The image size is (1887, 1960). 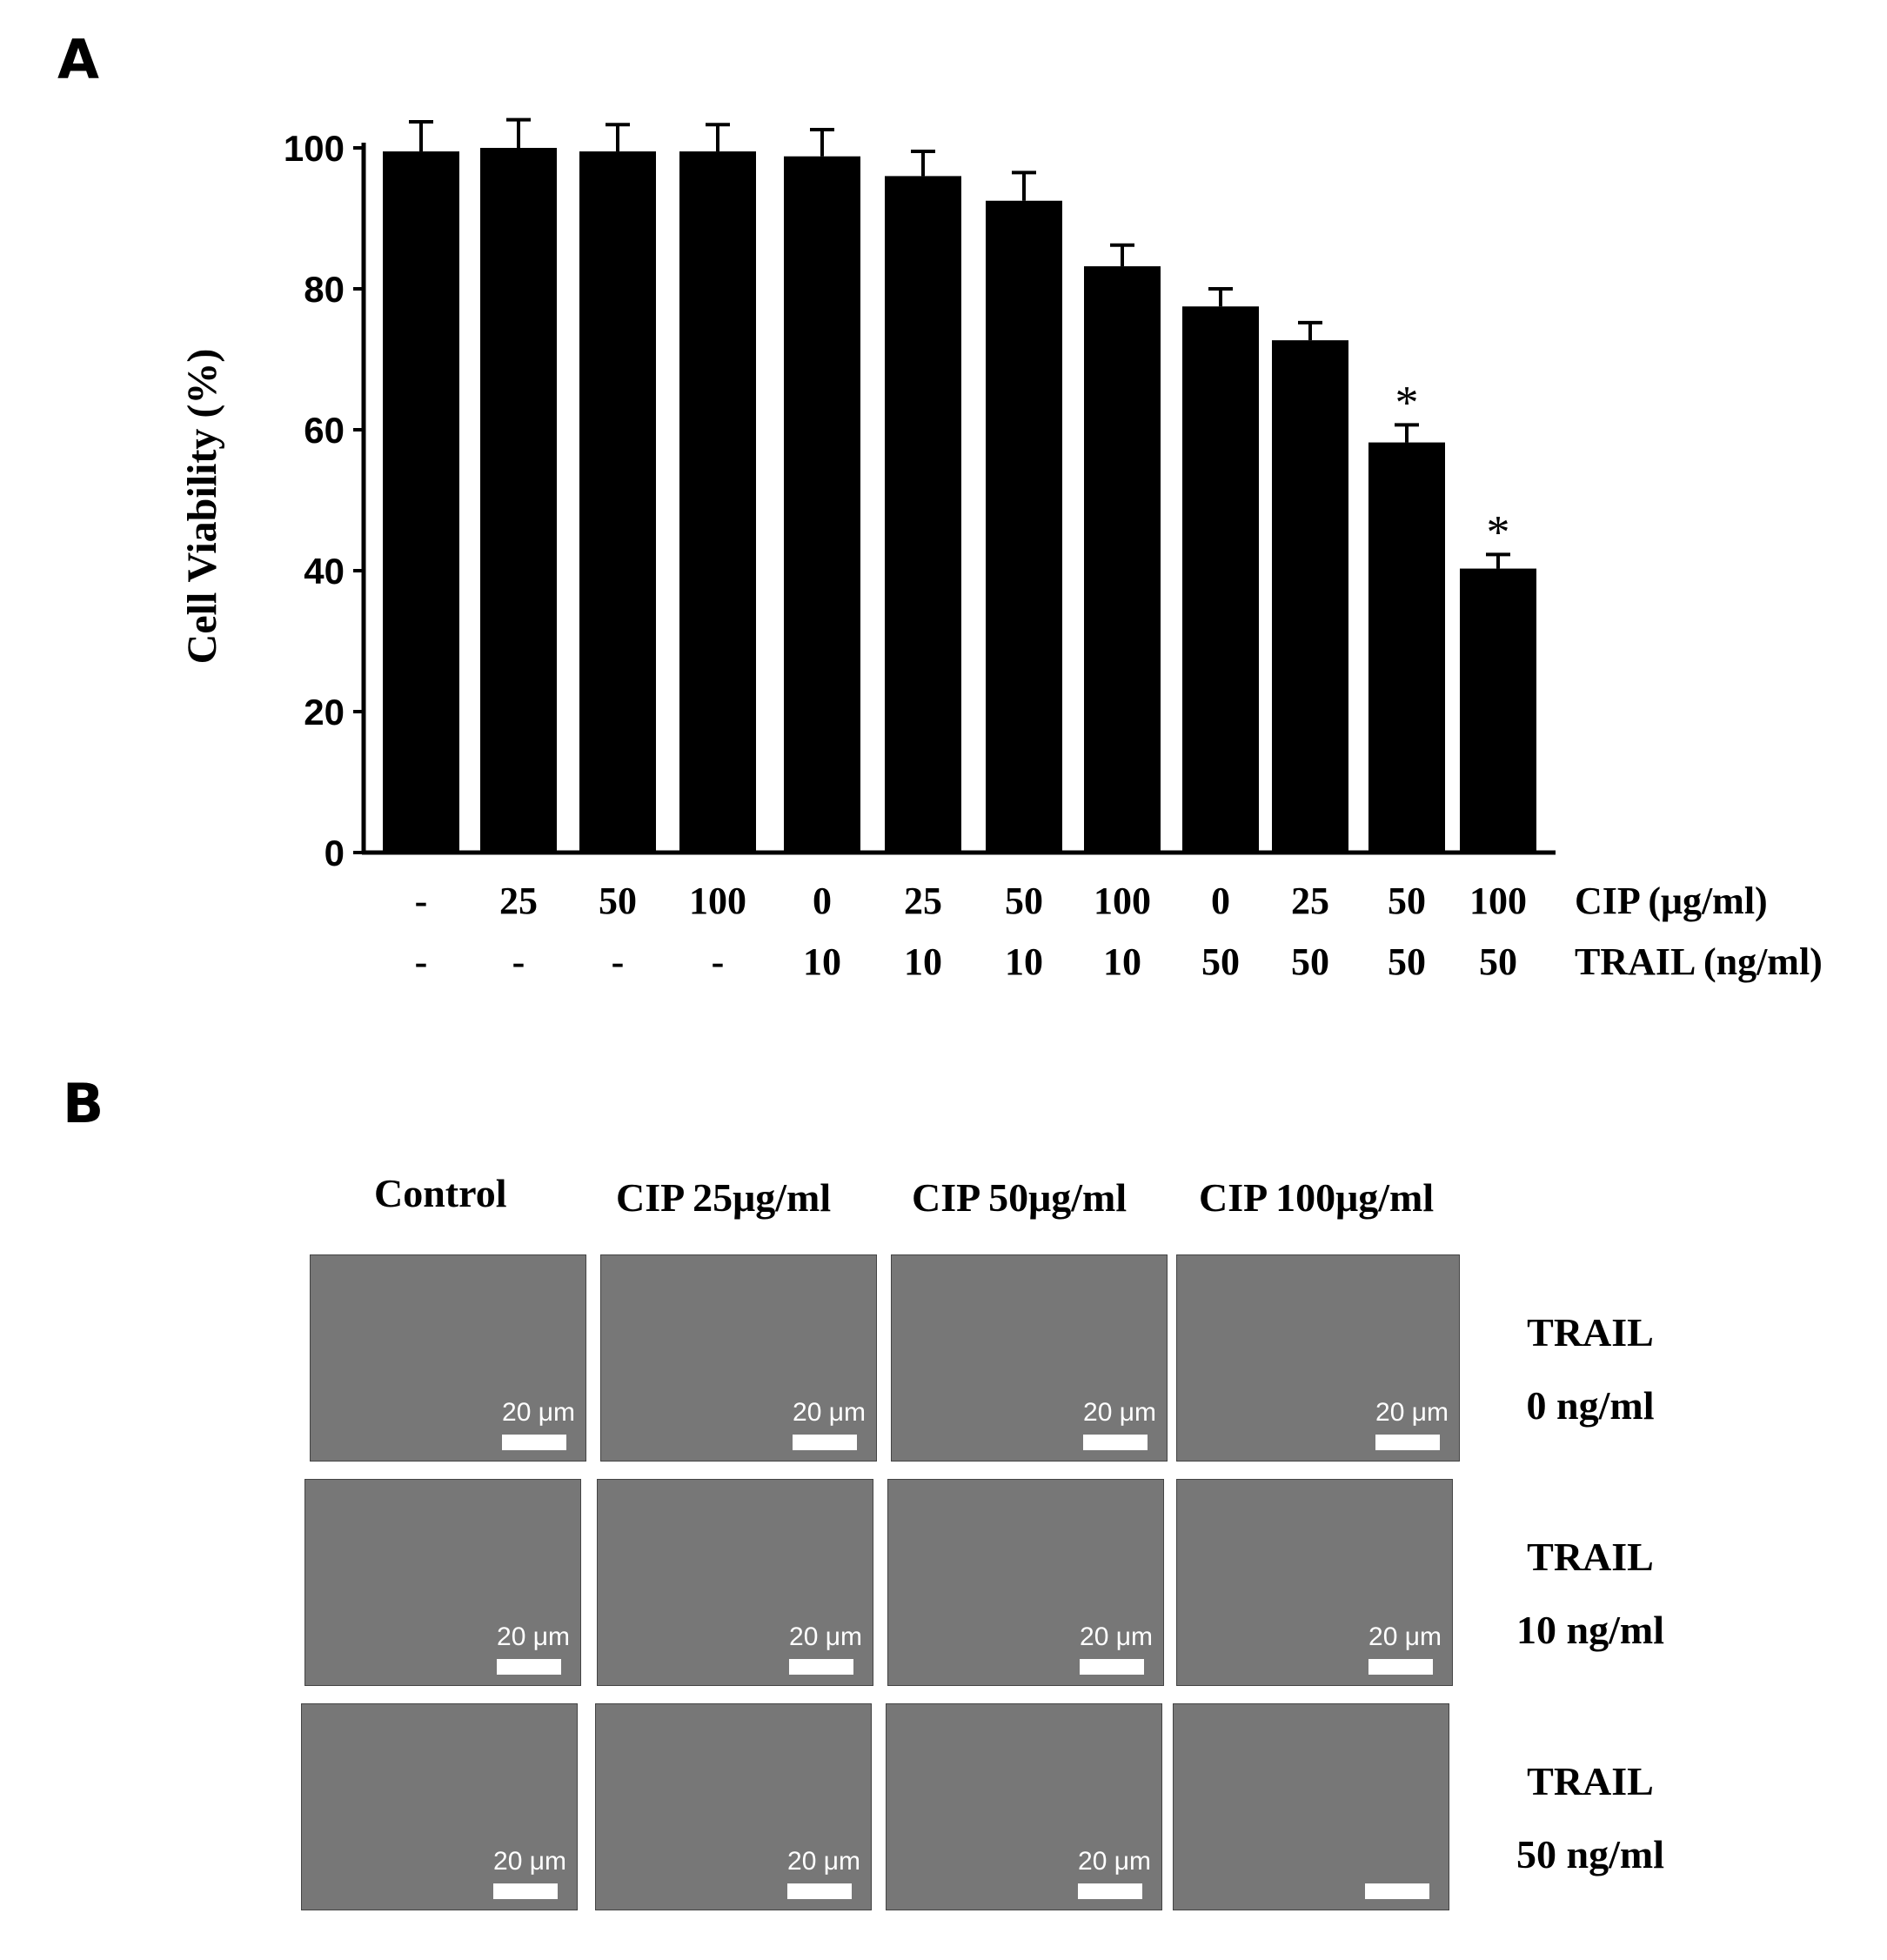 I want to click on panel-label-a: A, so click(x=78, y=59).